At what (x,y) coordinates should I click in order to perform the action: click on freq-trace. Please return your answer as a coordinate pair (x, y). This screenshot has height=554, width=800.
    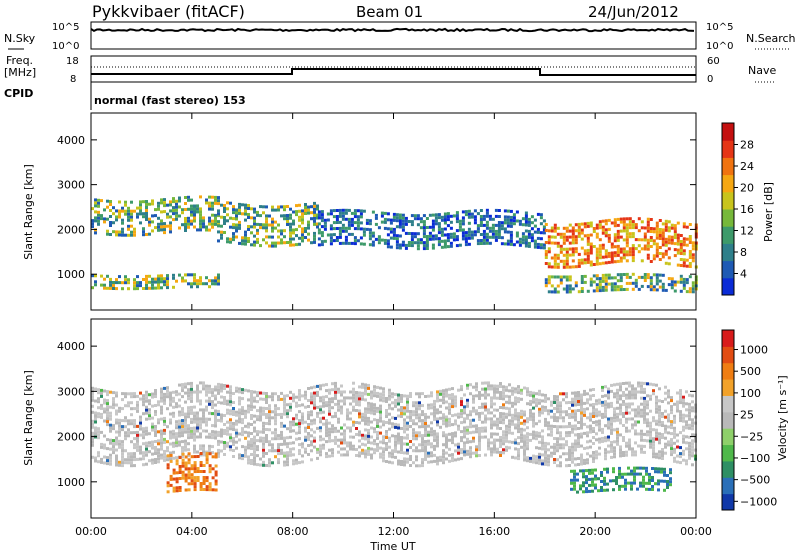
    Looking at the image, I should click on (393, 72).